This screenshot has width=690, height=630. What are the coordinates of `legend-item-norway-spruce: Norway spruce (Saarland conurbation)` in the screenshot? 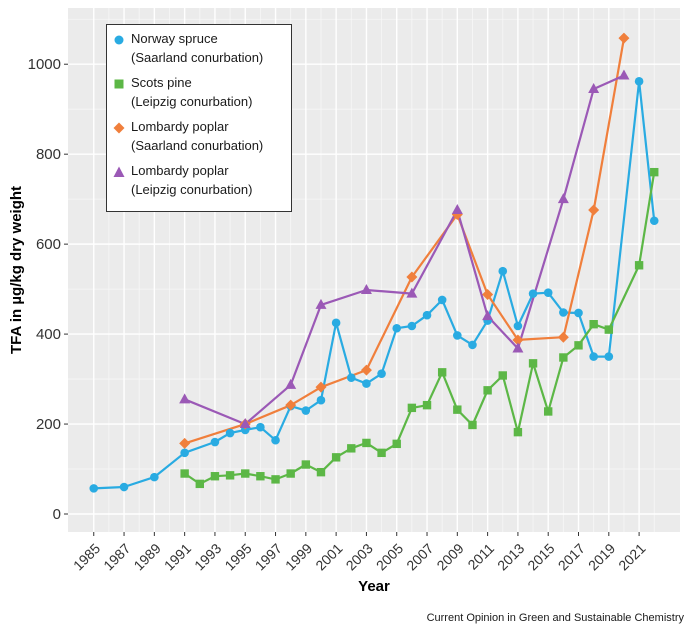 It's located at (200, 49).